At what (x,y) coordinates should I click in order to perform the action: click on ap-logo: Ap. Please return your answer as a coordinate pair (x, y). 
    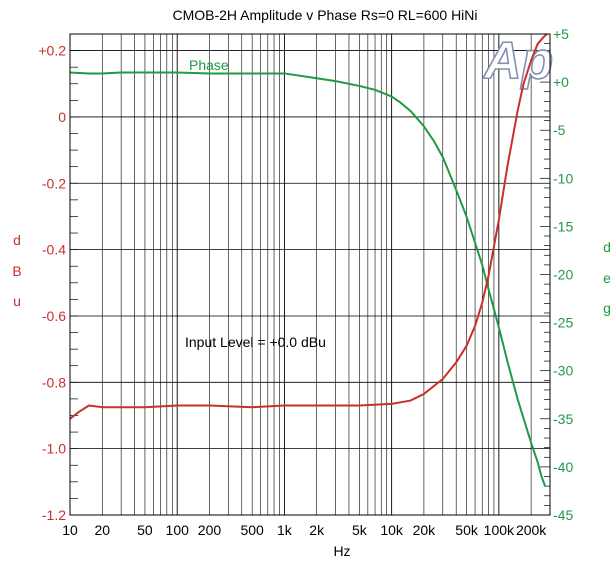
    Looking at the image, I should click on (517, 61).